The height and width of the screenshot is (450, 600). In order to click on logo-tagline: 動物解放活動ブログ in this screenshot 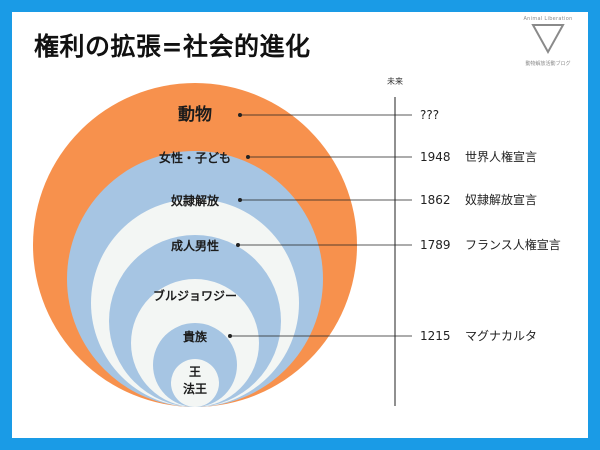, I will do `click(548, 64)`.